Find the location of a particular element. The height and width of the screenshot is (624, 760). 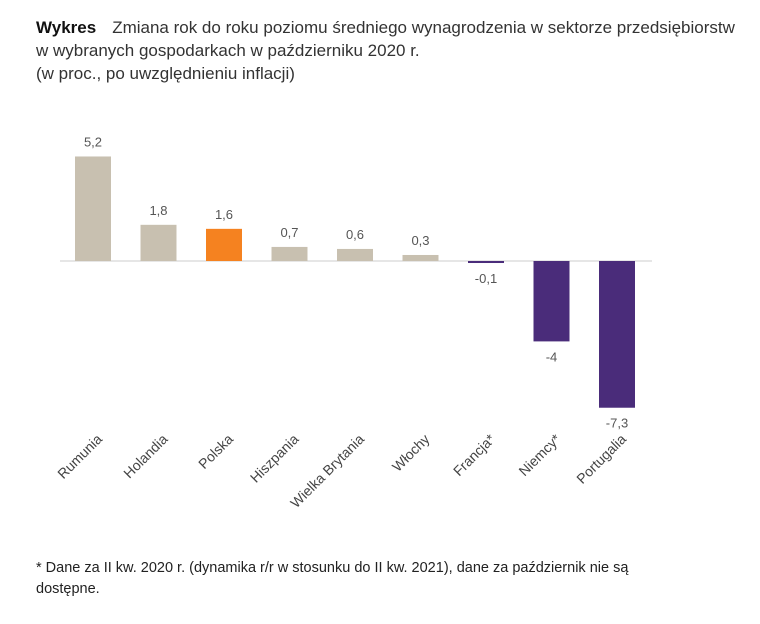

data-label-francja: -0,1 is located at coordinates (486, 278).